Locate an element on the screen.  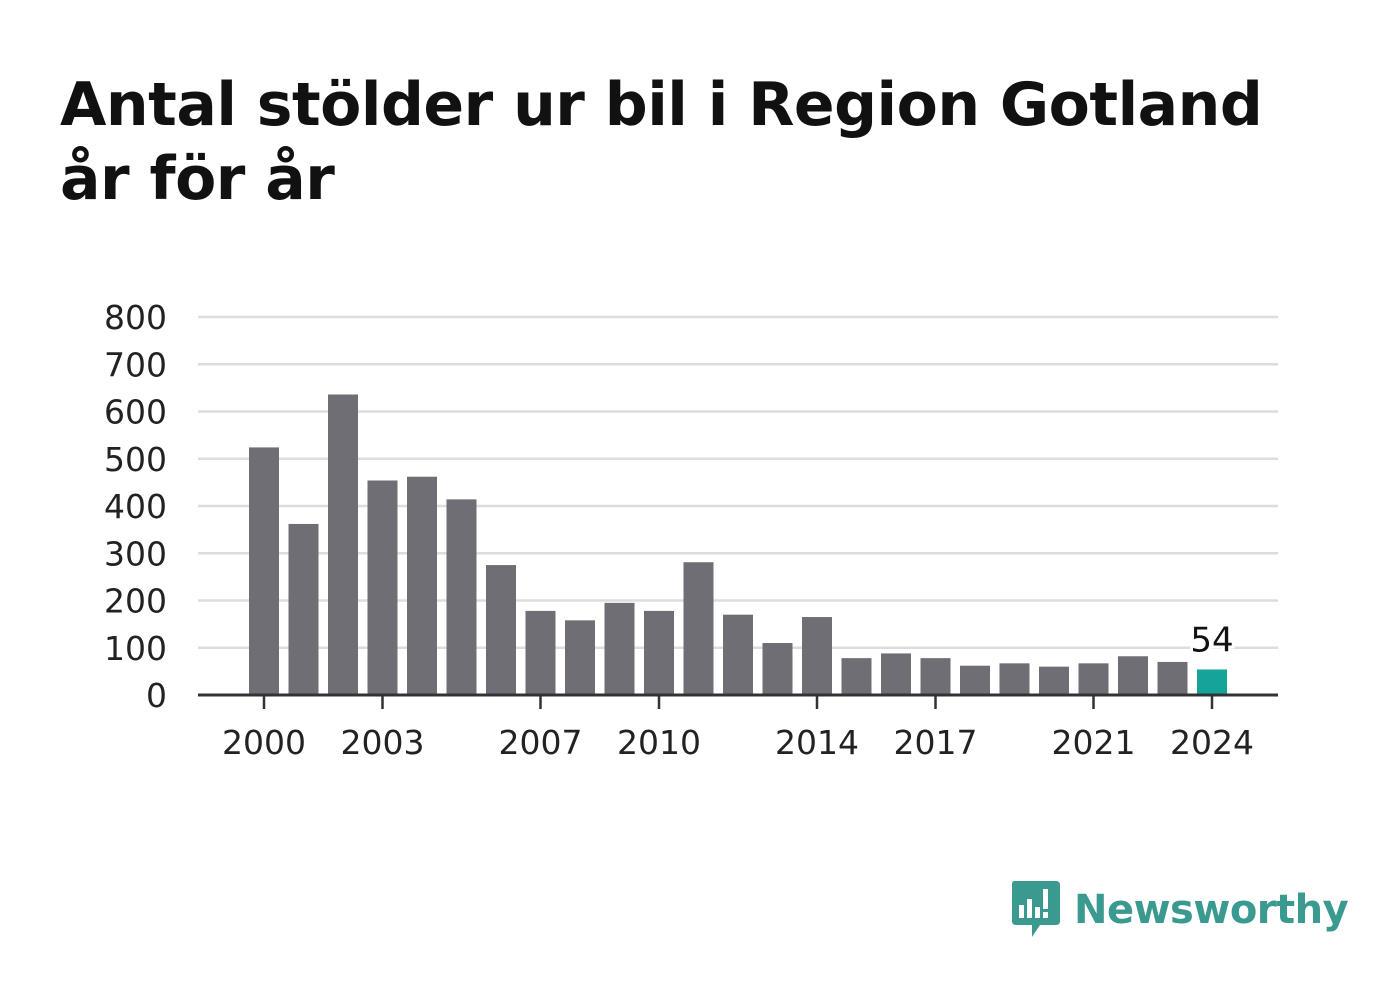
y-tick-label: 700 is located at coordinates (135, 364).